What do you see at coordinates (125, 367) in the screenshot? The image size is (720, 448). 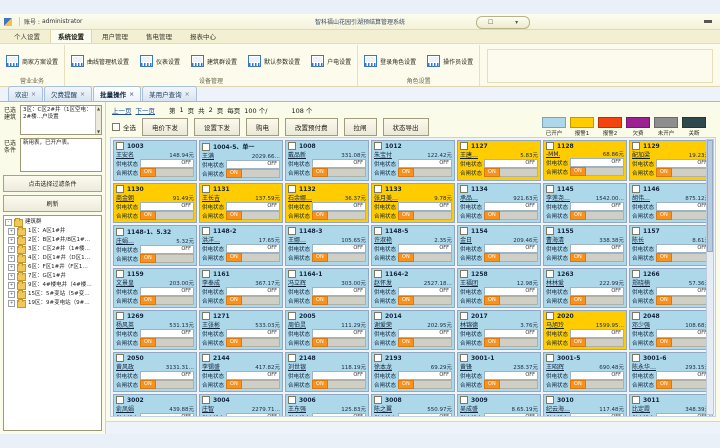 I see `meter-card-user-name: 黄风政` at bounding box center [125, 367].